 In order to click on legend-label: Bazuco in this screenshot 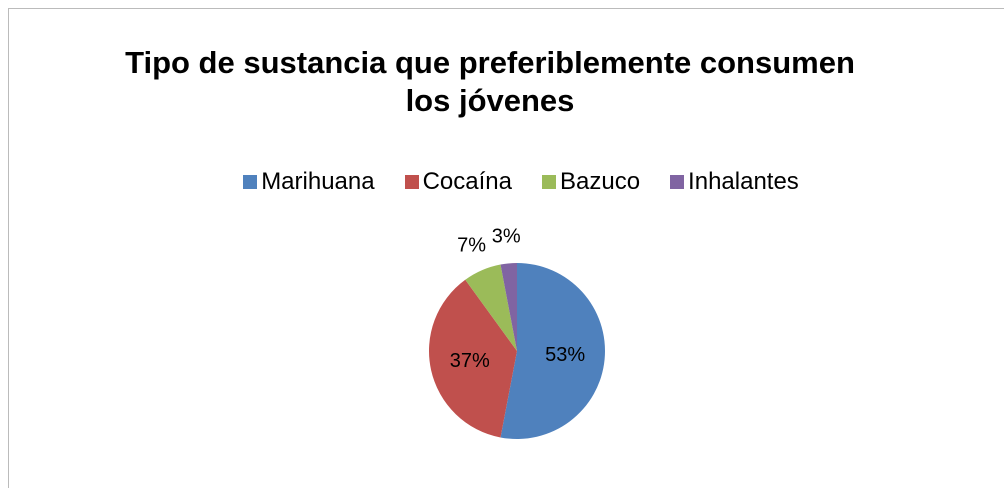, I will do `click(600, 181)`.